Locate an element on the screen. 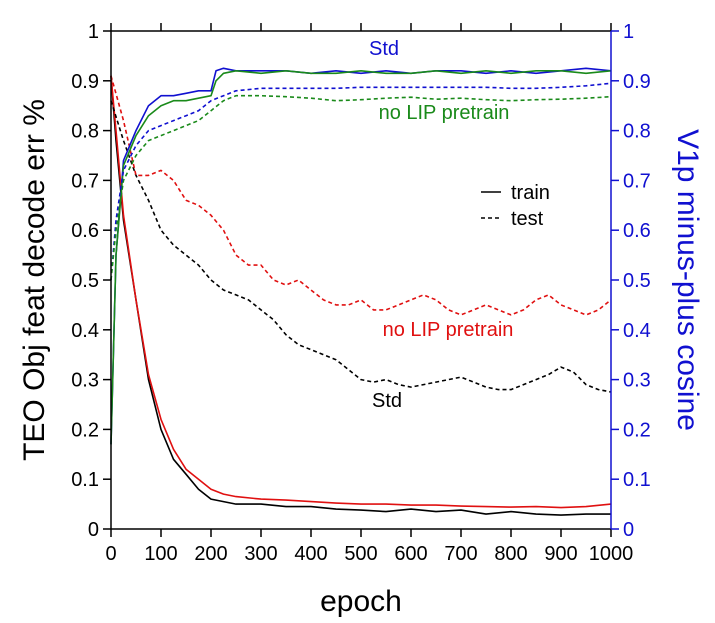  y-left-tick-label: 1 is located at coordinates (93, 32).